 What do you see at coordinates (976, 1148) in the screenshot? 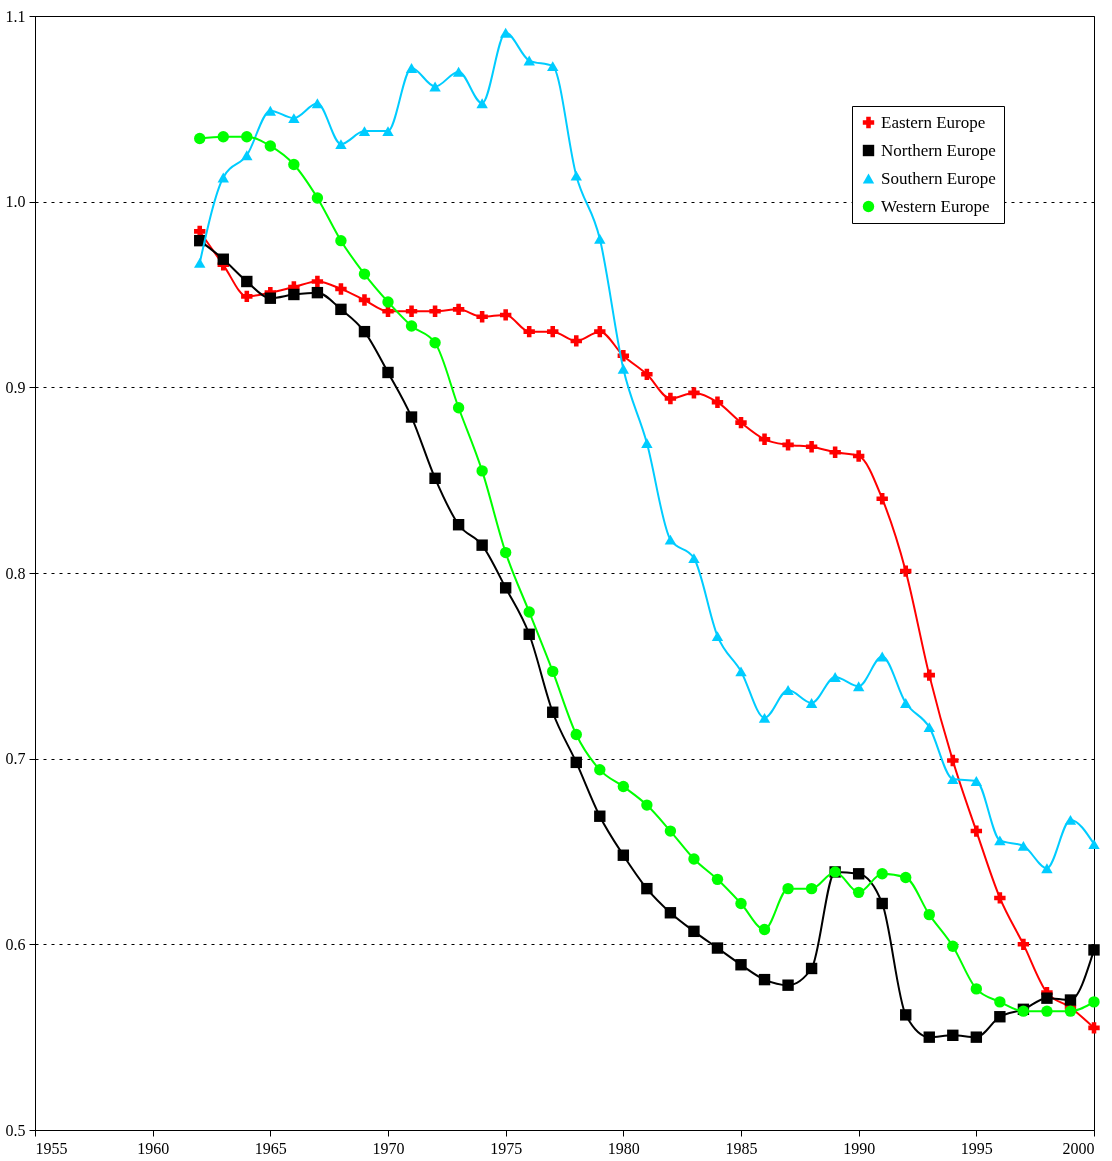
I see `x-tick-label: 1995` at bounding box center [976, 1148].